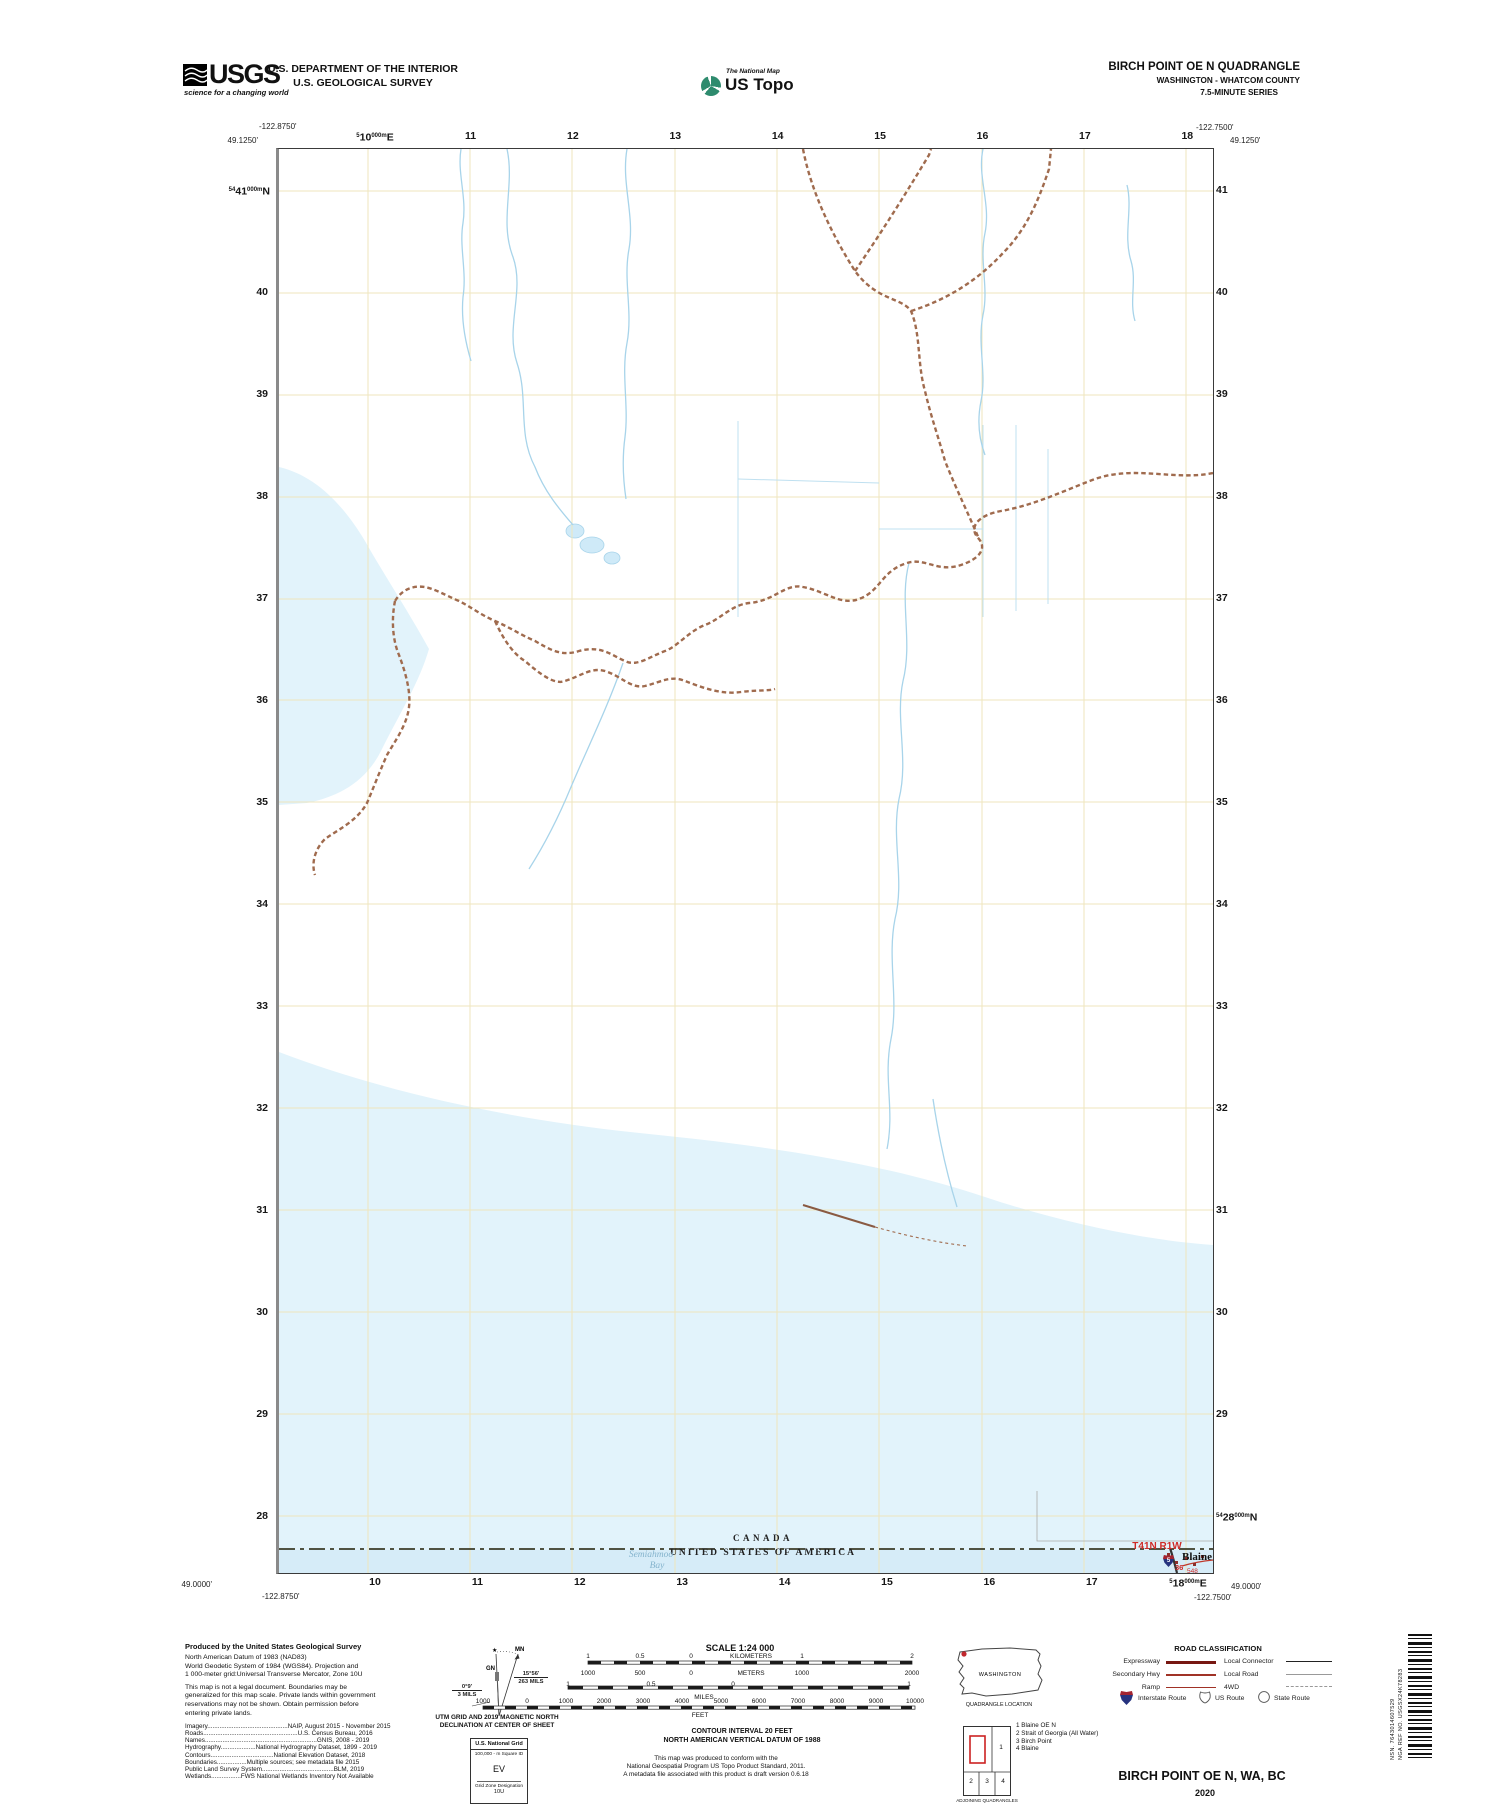 The width and height of the screenshot is (1500, 1813). I want to click on state-locator-map: WASHINGTON, so click(1000, 1672).